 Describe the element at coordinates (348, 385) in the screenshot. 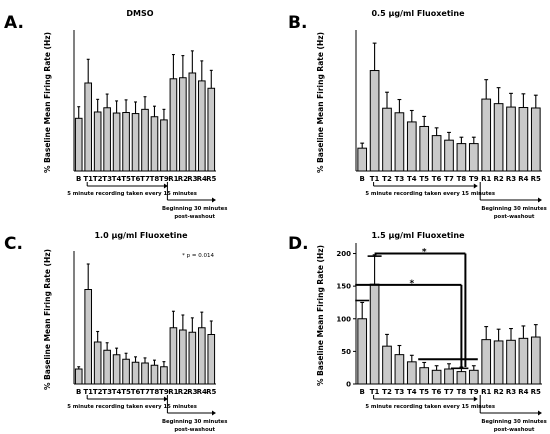

I see `y-tick-label: 0` at that location.